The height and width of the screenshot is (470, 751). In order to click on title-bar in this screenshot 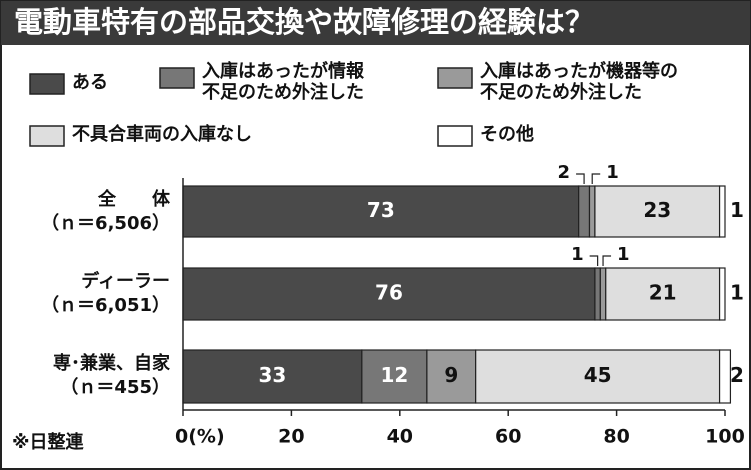, I will do `click(375, 23)`.